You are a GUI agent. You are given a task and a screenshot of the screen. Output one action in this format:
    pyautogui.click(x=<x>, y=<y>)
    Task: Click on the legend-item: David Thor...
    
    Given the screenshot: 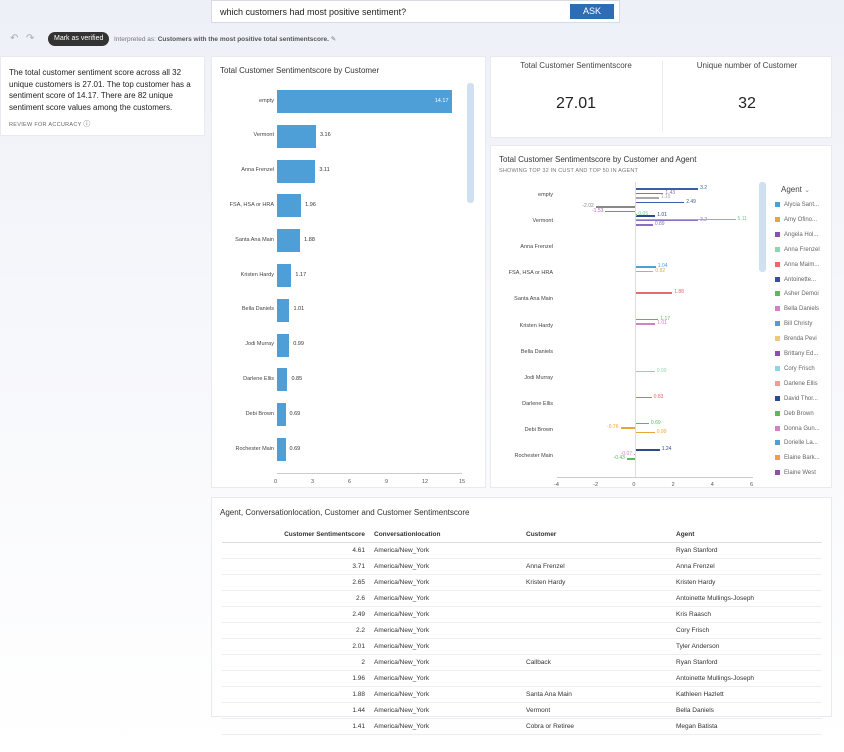 What is the action you would take?
    pyautogui.click(x=796, y=398)
    